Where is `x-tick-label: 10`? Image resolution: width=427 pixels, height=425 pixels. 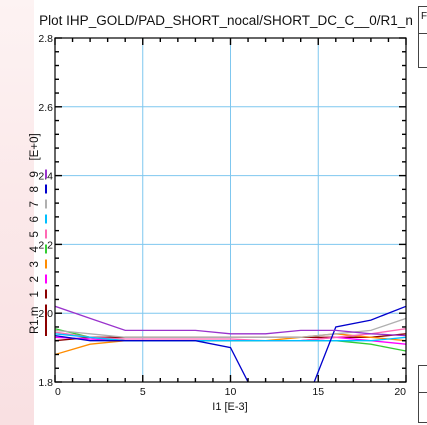
x-tick-label: 10 is located at coordinates (231, 392).